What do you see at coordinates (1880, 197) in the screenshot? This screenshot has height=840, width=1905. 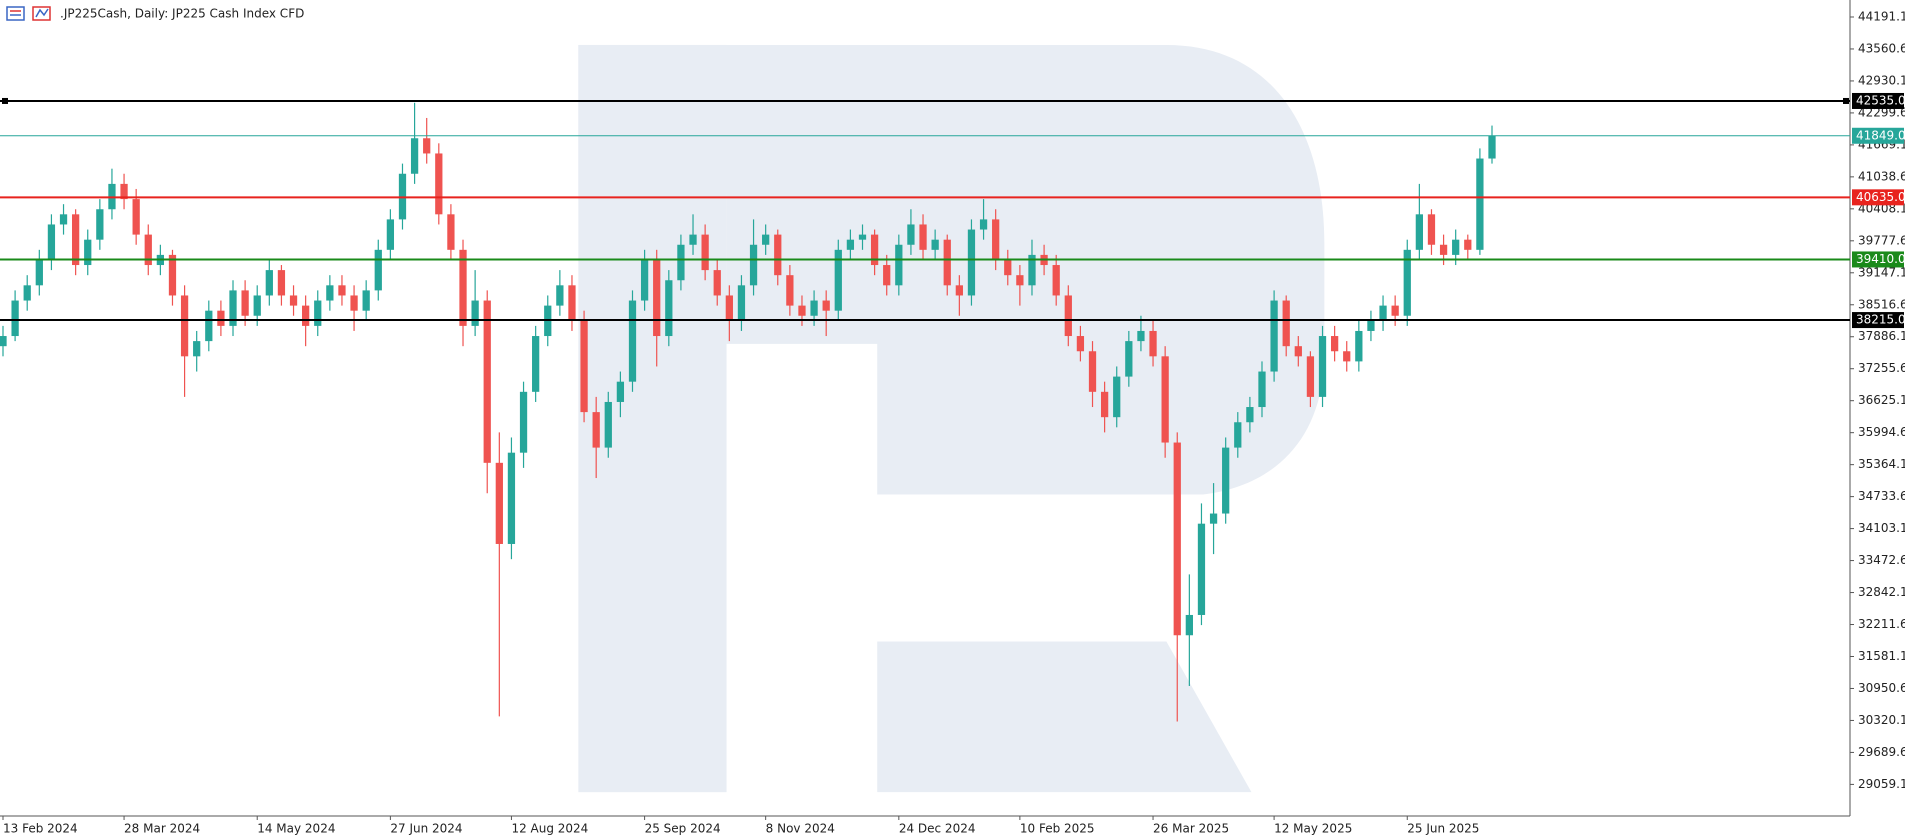 I see `level-label: 40635.0` at bounding box center [1880, 197].